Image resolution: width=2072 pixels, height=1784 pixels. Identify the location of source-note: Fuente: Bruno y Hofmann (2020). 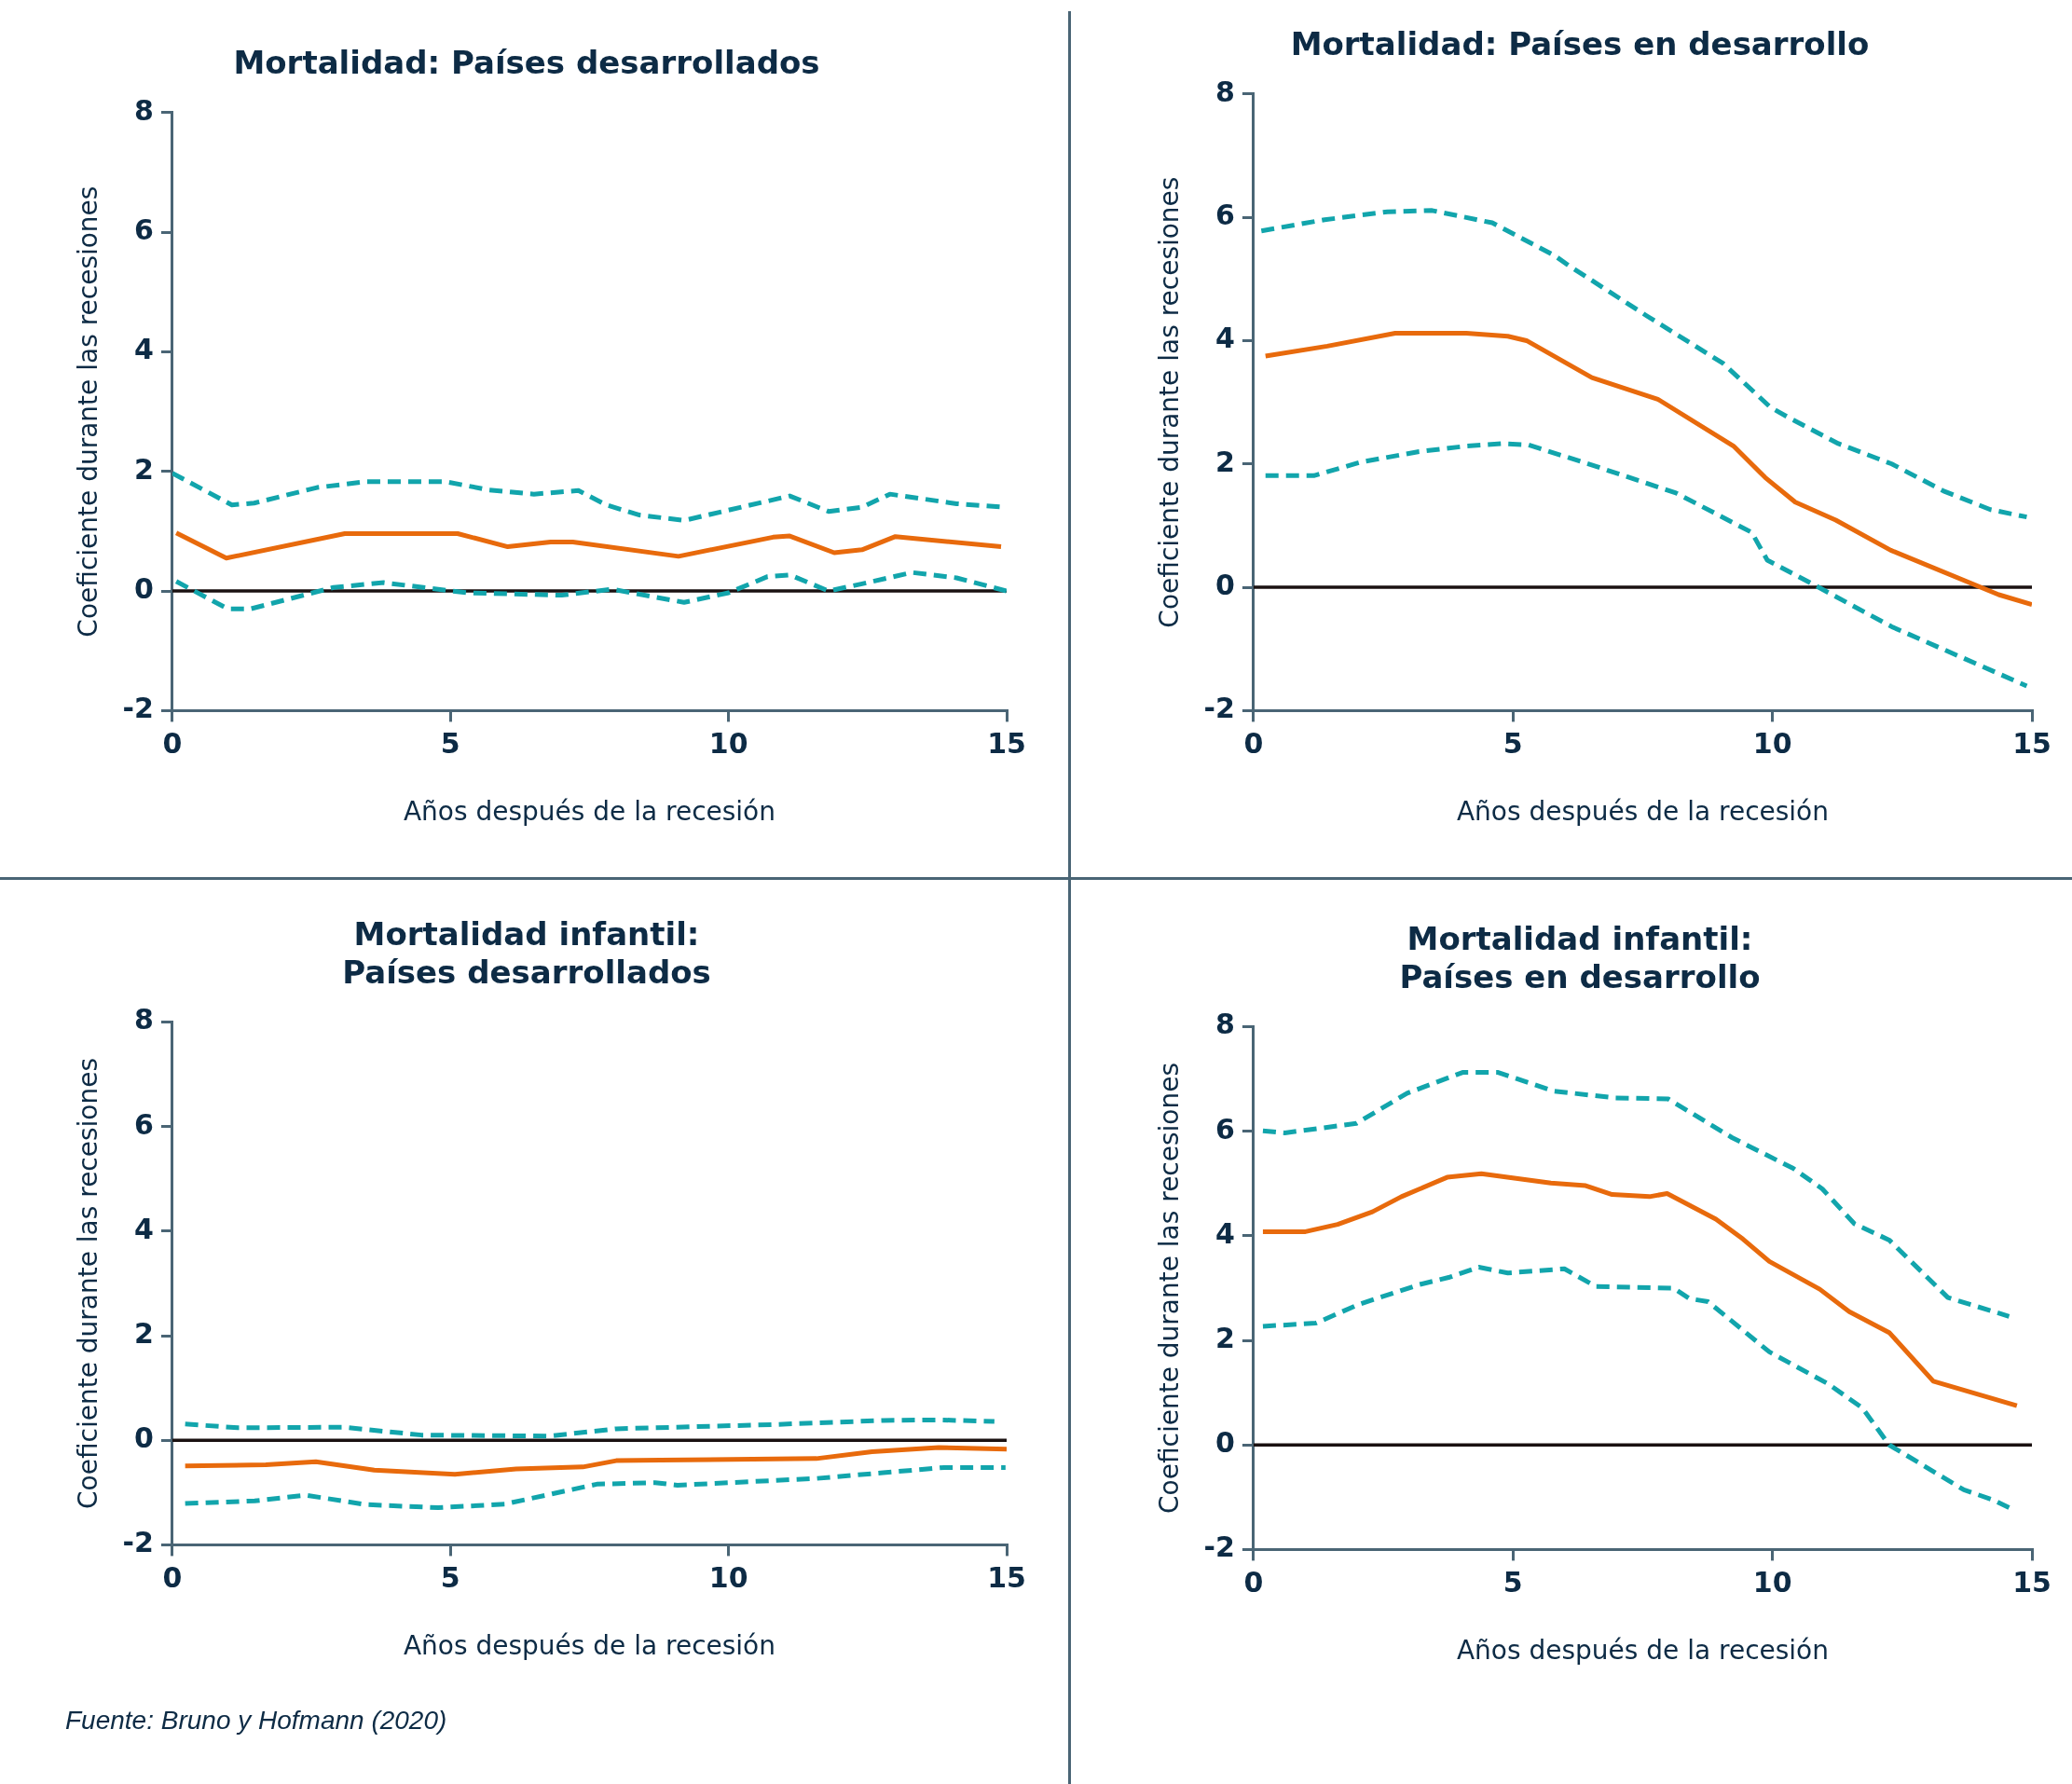
(256, 1721).